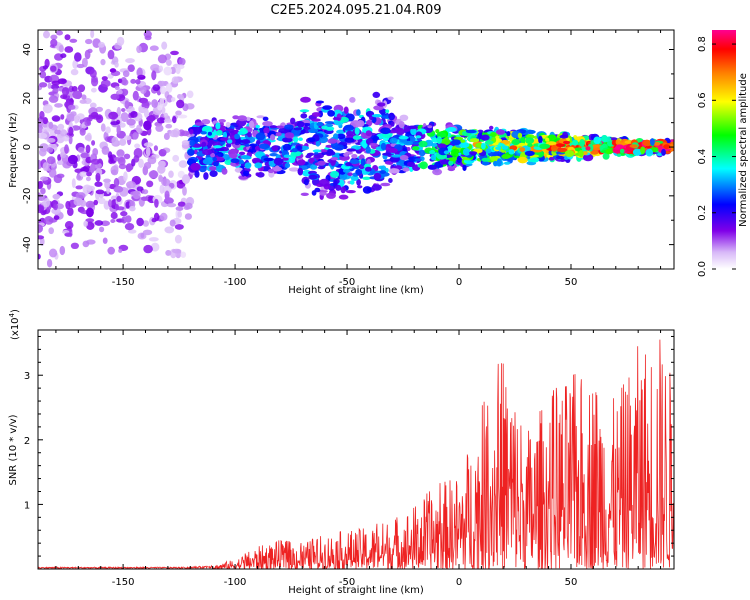 Image resolution: width=750 pixels, height=600 pixels. Describe the element at coordinates (702, 157) in the screenshot. I see `colorbar-tick-label: 0.4` at that location.